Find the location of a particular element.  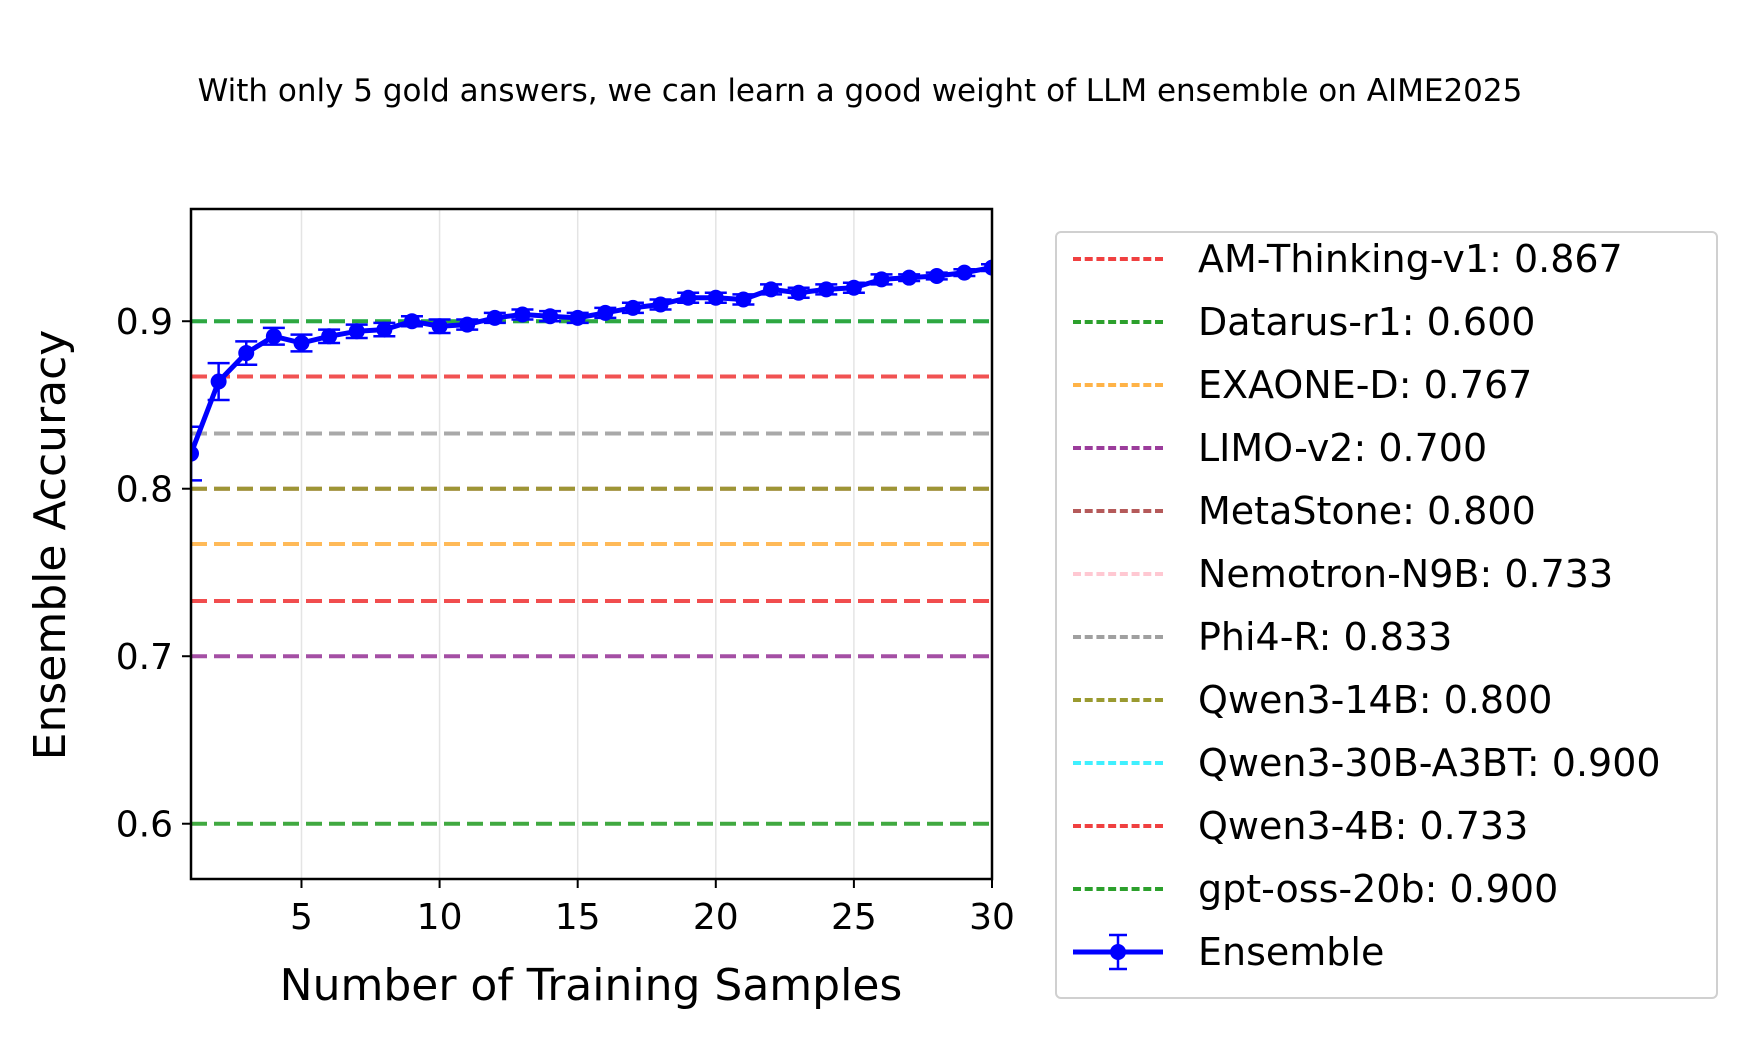

legend-item-datarus-r1: Datarus-r1: 0.600 is located at coordinates (1296, 322).